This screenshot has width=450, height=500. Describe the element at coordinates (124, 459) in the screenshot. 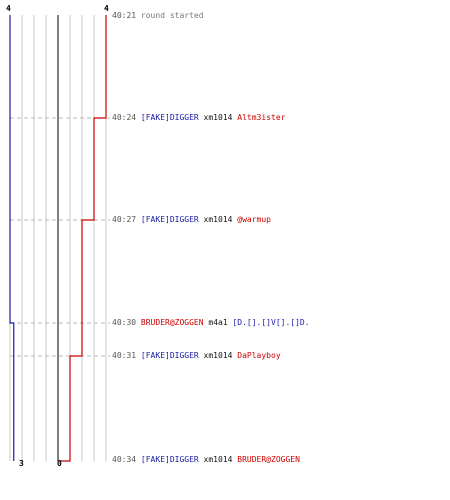

I see `event-time: 40:34` at that location.